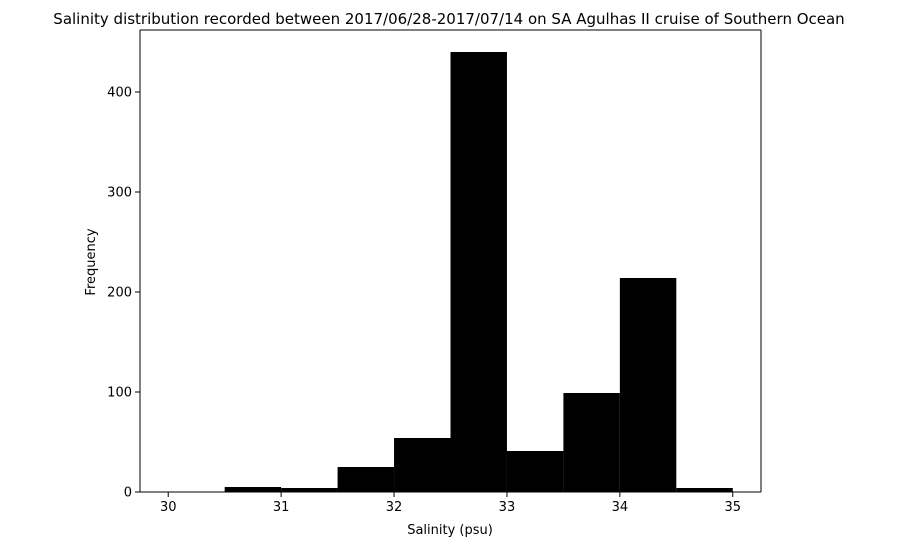 The width and height of the screenshot is (899, 545). What do you see at coordinates (119, 93) in the screenshot?
I see `y-tick-label: 400` at bounding box center [119, 93].